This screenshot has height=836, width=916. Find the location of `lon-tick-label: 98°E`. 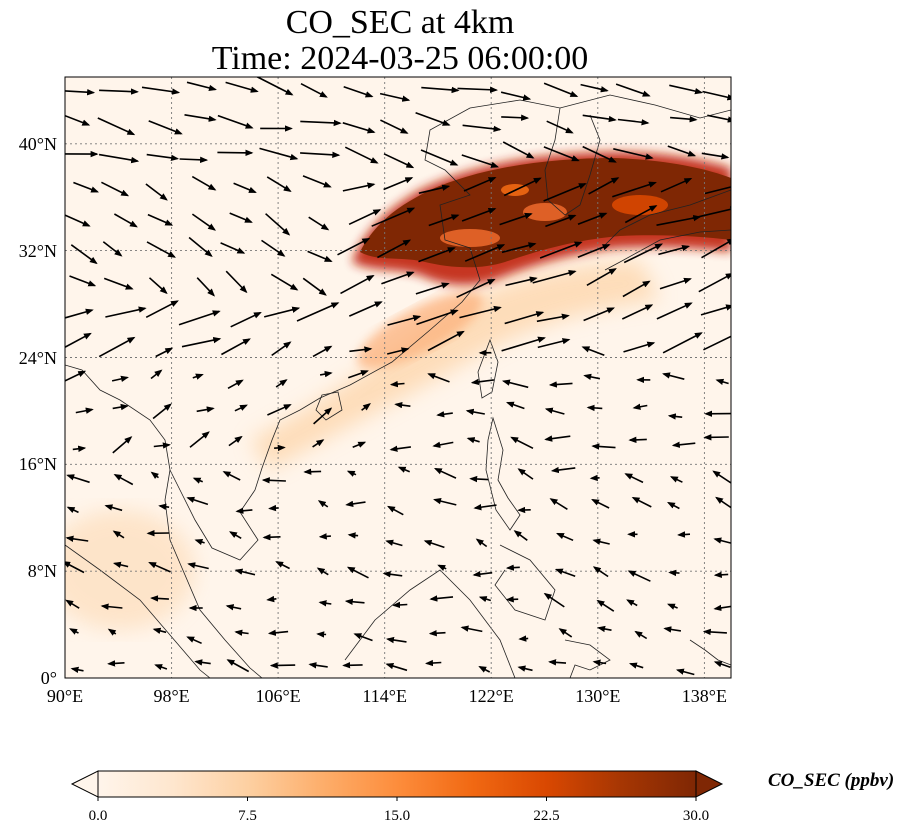

lon-tick-label: 98°E is located at coordinates (171, 696).